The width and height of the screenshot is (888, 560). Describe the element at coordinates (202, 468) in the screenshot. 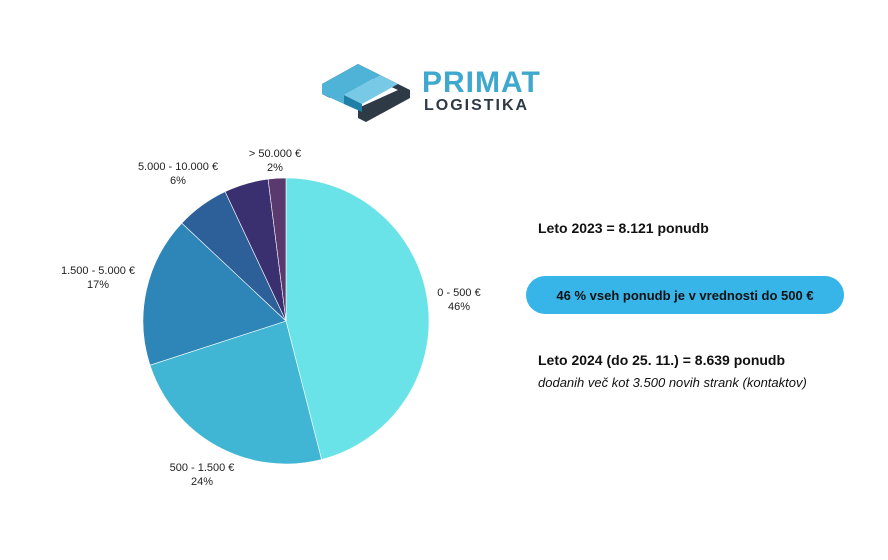

I see `slice-category-label: 500 - 1.500 €` at that location.